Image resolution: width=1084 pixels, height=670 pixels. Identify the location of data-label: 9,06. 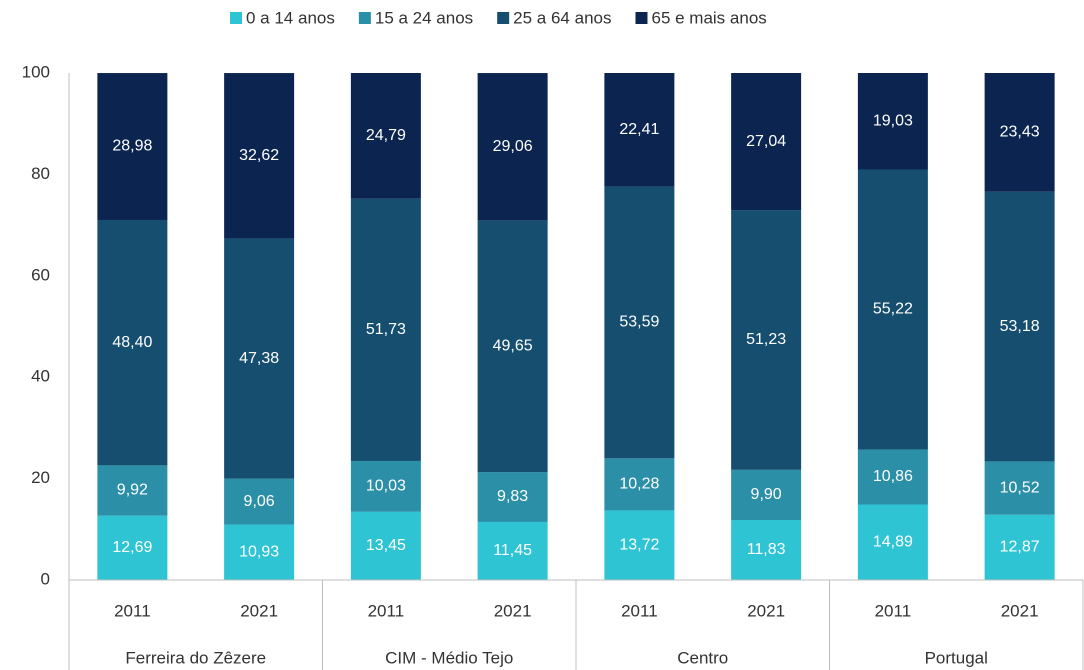
(259, 501).